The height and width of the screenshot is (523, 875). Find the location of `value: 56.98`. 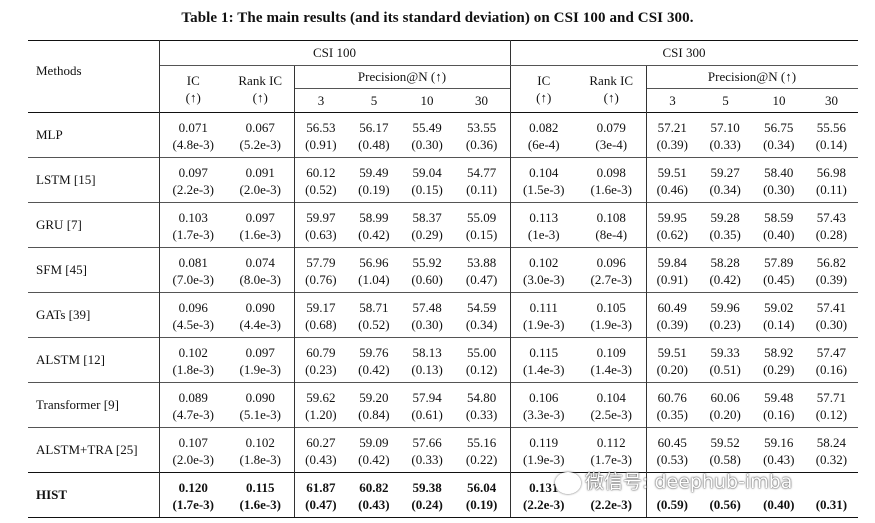

value: 56.98 is located at coordinates (831, 172).